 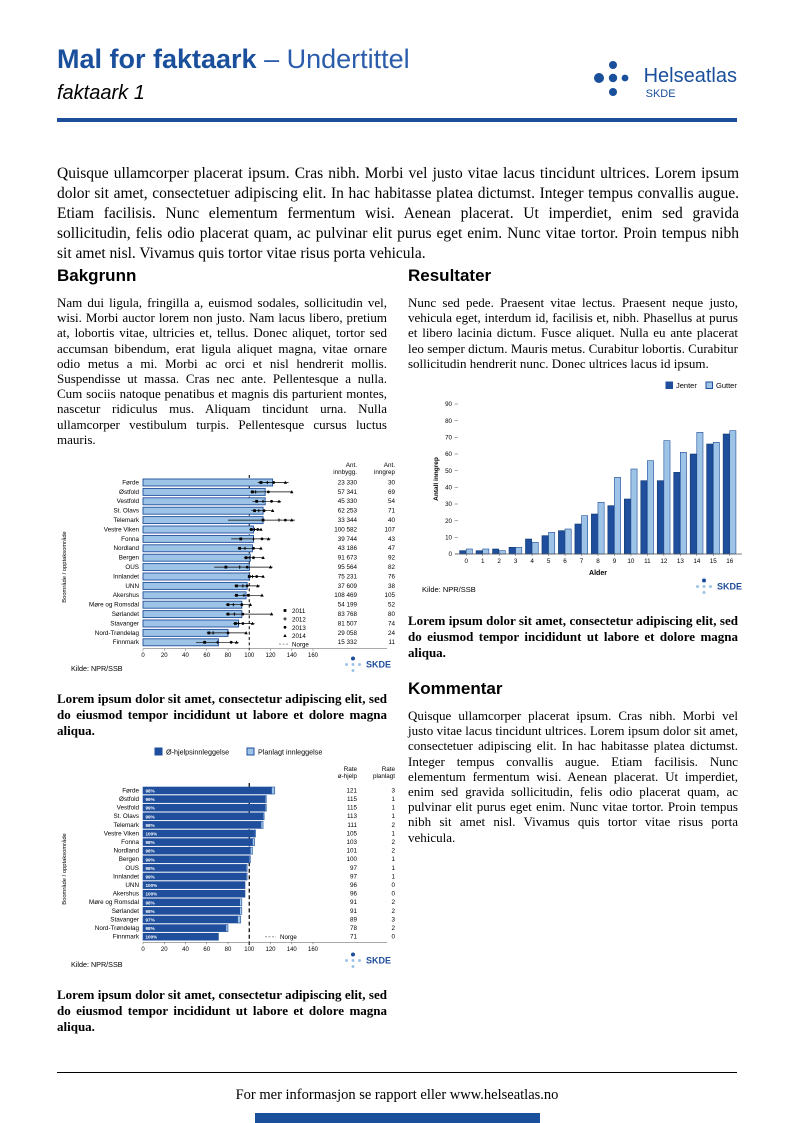 What do you see at coordinates (392, 576) in the screenshot?
I see `svg-text: 76` at bounding box center [392, 576].